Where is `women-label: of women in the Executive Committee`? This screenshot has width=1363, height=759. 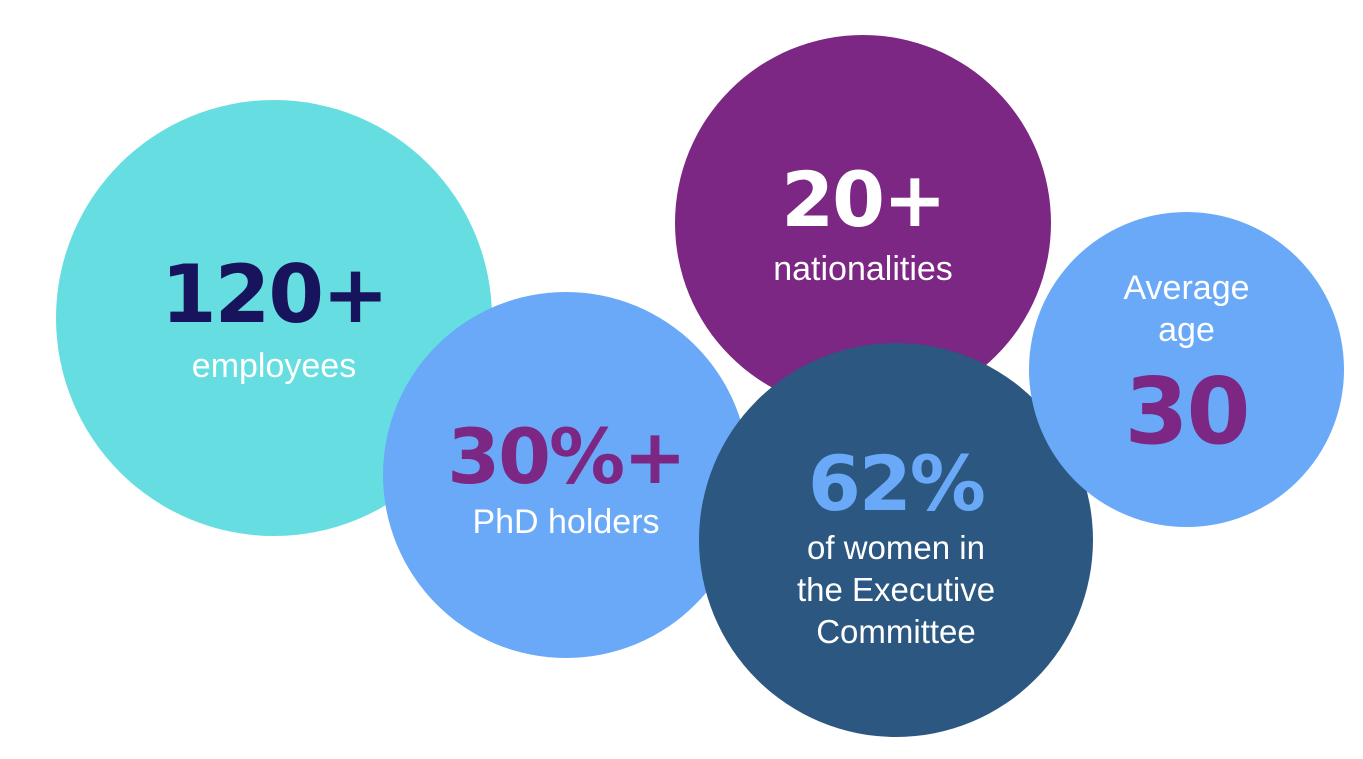
women-label: of women in the Executive Committee is located at coordinates (896, 590).